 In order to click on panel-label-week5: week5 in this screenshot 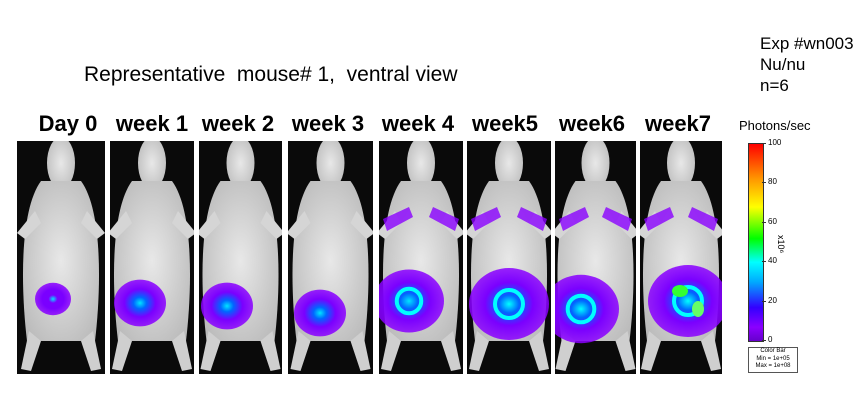, I will do `click(505, 123)`.